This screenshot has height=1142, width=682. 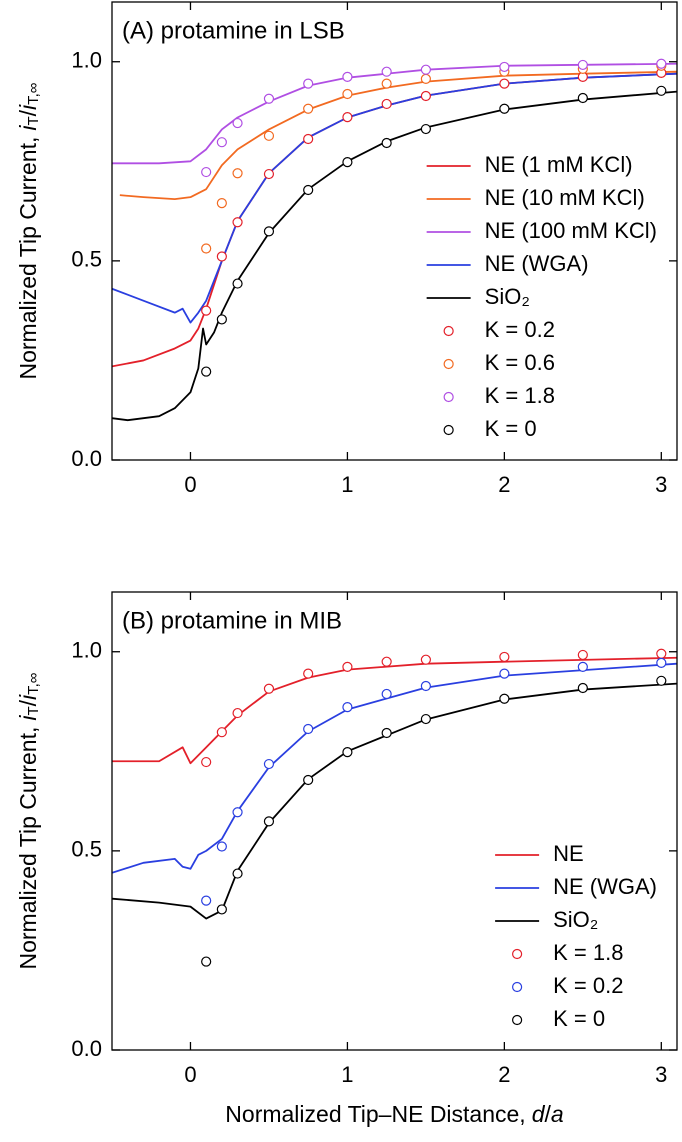 What do you see at coordinates (375, 1114) in the screenshot?
I see `x-axis-label-part: Normalized Tip–NE Distance,` at bounding box center [375, 1114].